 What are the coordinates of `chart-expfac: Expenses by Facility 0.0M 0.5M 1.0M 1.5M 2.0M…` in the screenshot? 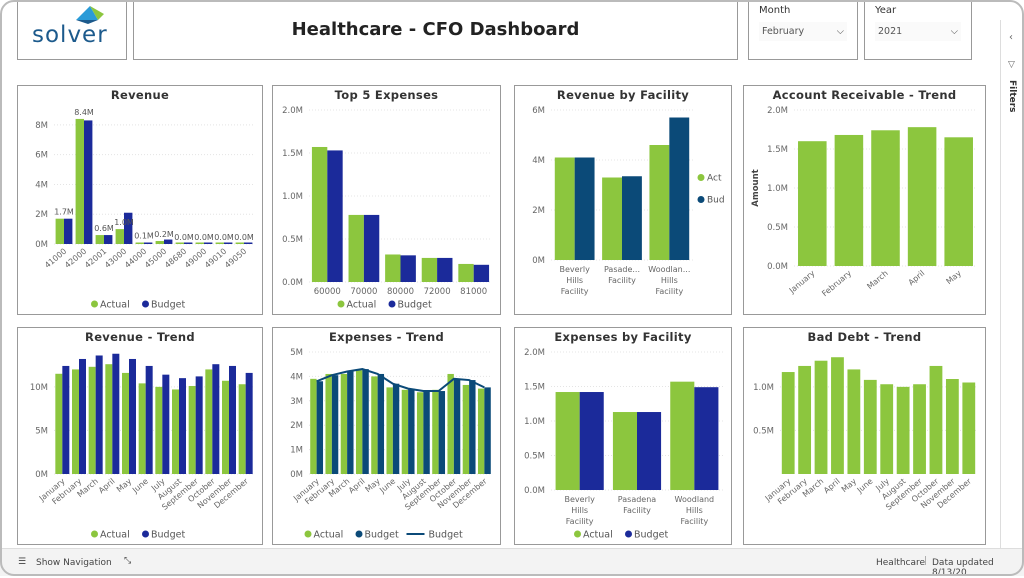 It's located at (623, 436).